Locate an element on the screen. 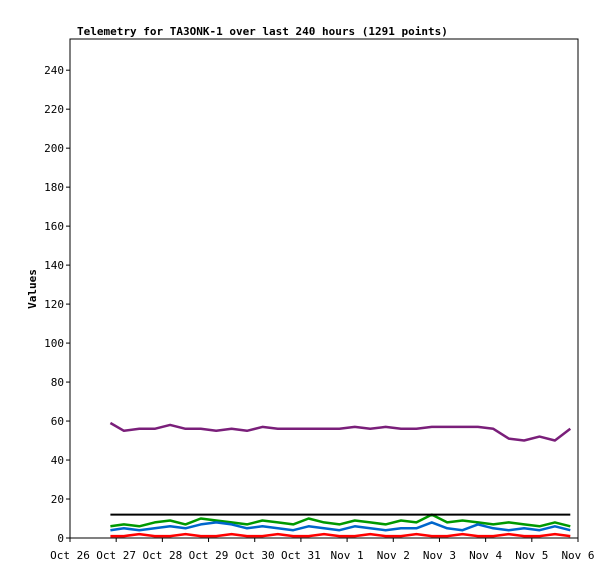 The height and width of the screenshot is (579, 615). x-tick-label: Oct 31 is located at coordinates (301, 555).